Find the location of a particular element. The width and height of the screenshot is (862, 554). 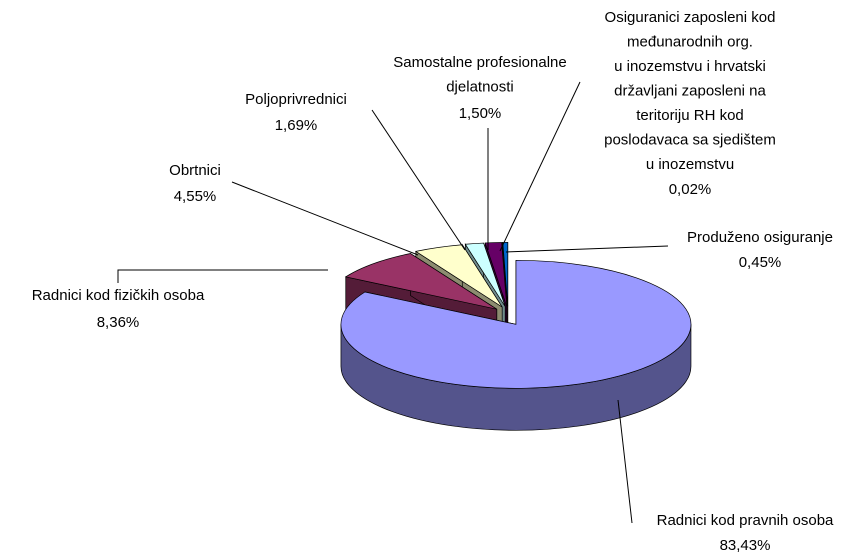

value-label: 83,43% is located at coordinates (745, 545).